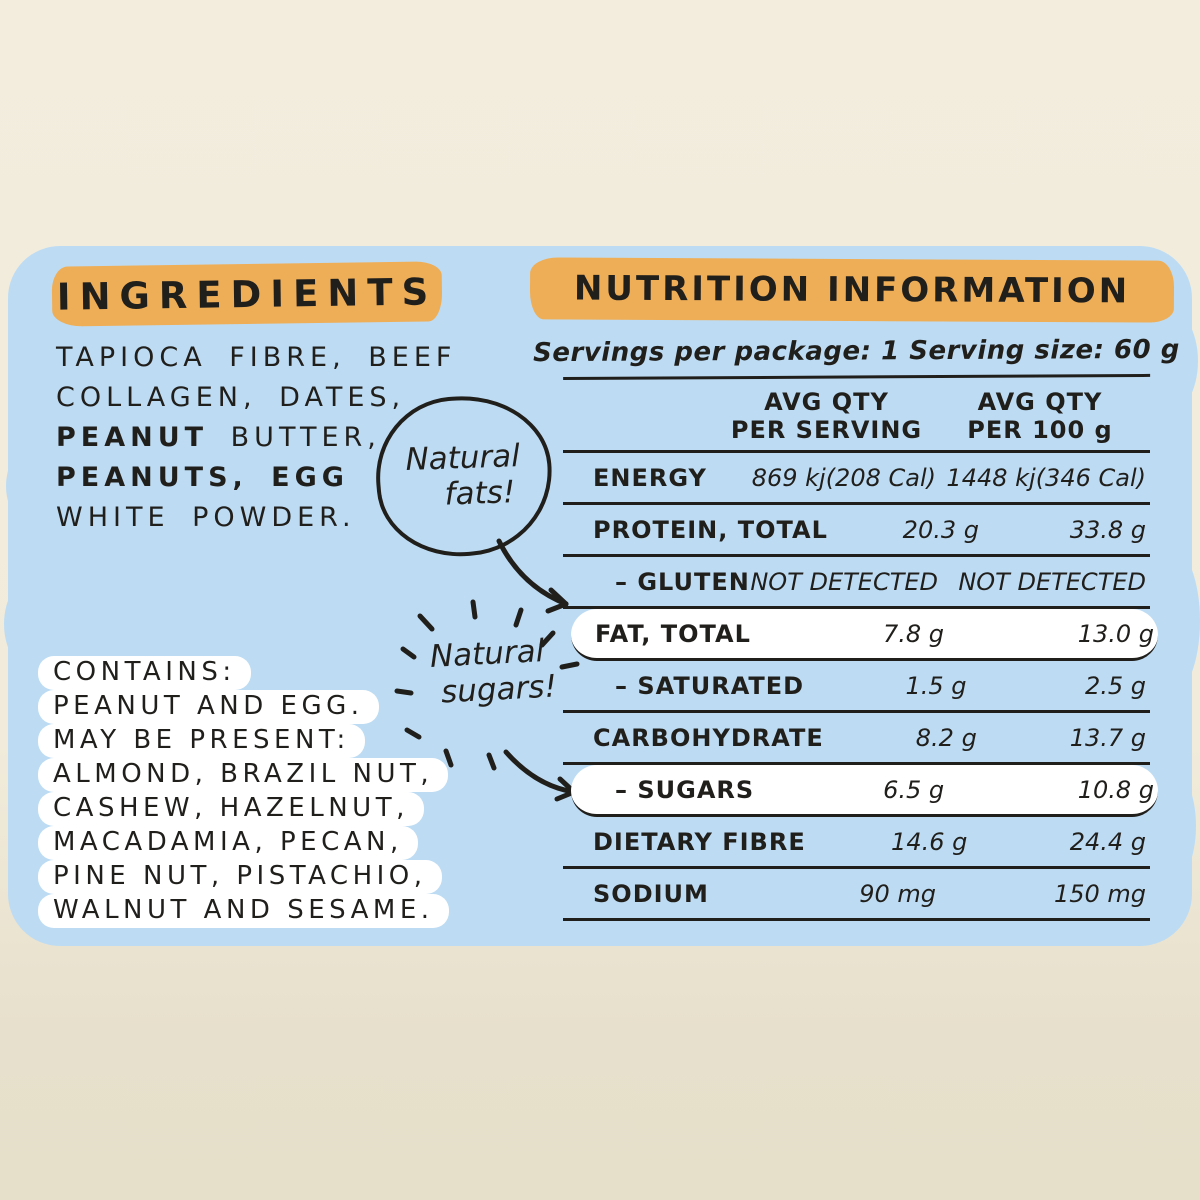 This screenshot has height=1200, width=1200. I want to click on ingredients-title-text: INGREDIENTS, so click(247, 294).